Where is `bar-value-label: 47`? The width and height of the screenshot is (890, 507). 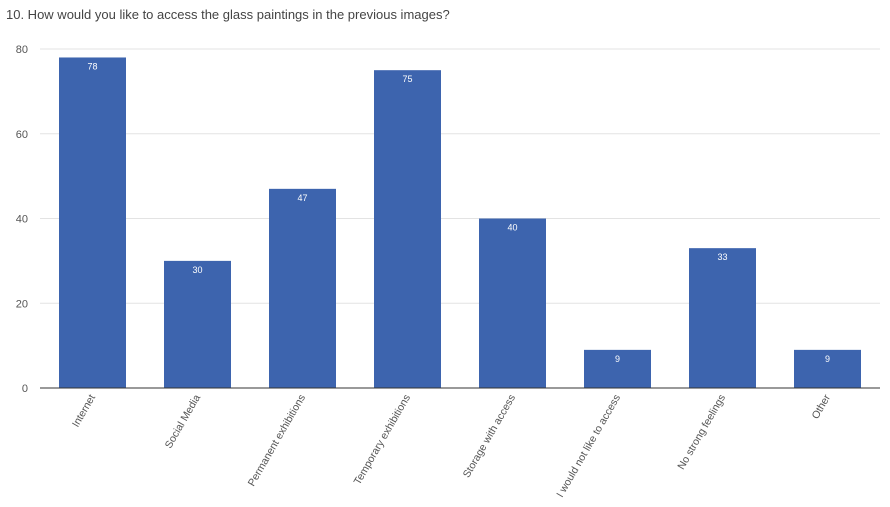 bar-value-label: 47 is located at coordinates (302, 198).